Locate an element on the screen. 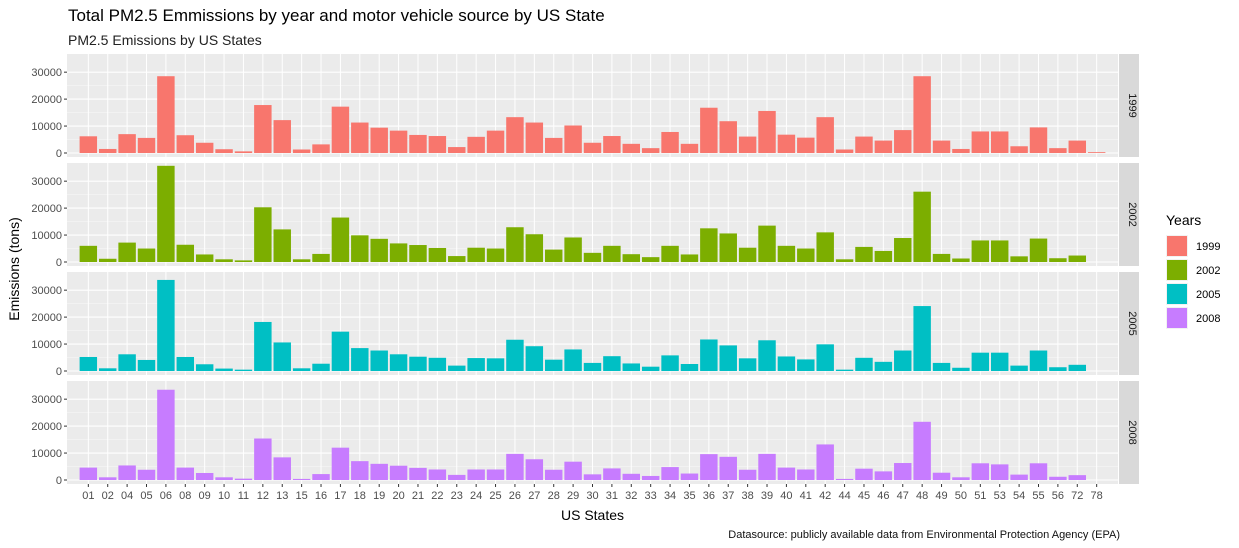 This screenshot has height=548, width=1239. x-tick-label: 16 is located at coordinates (321, 496).